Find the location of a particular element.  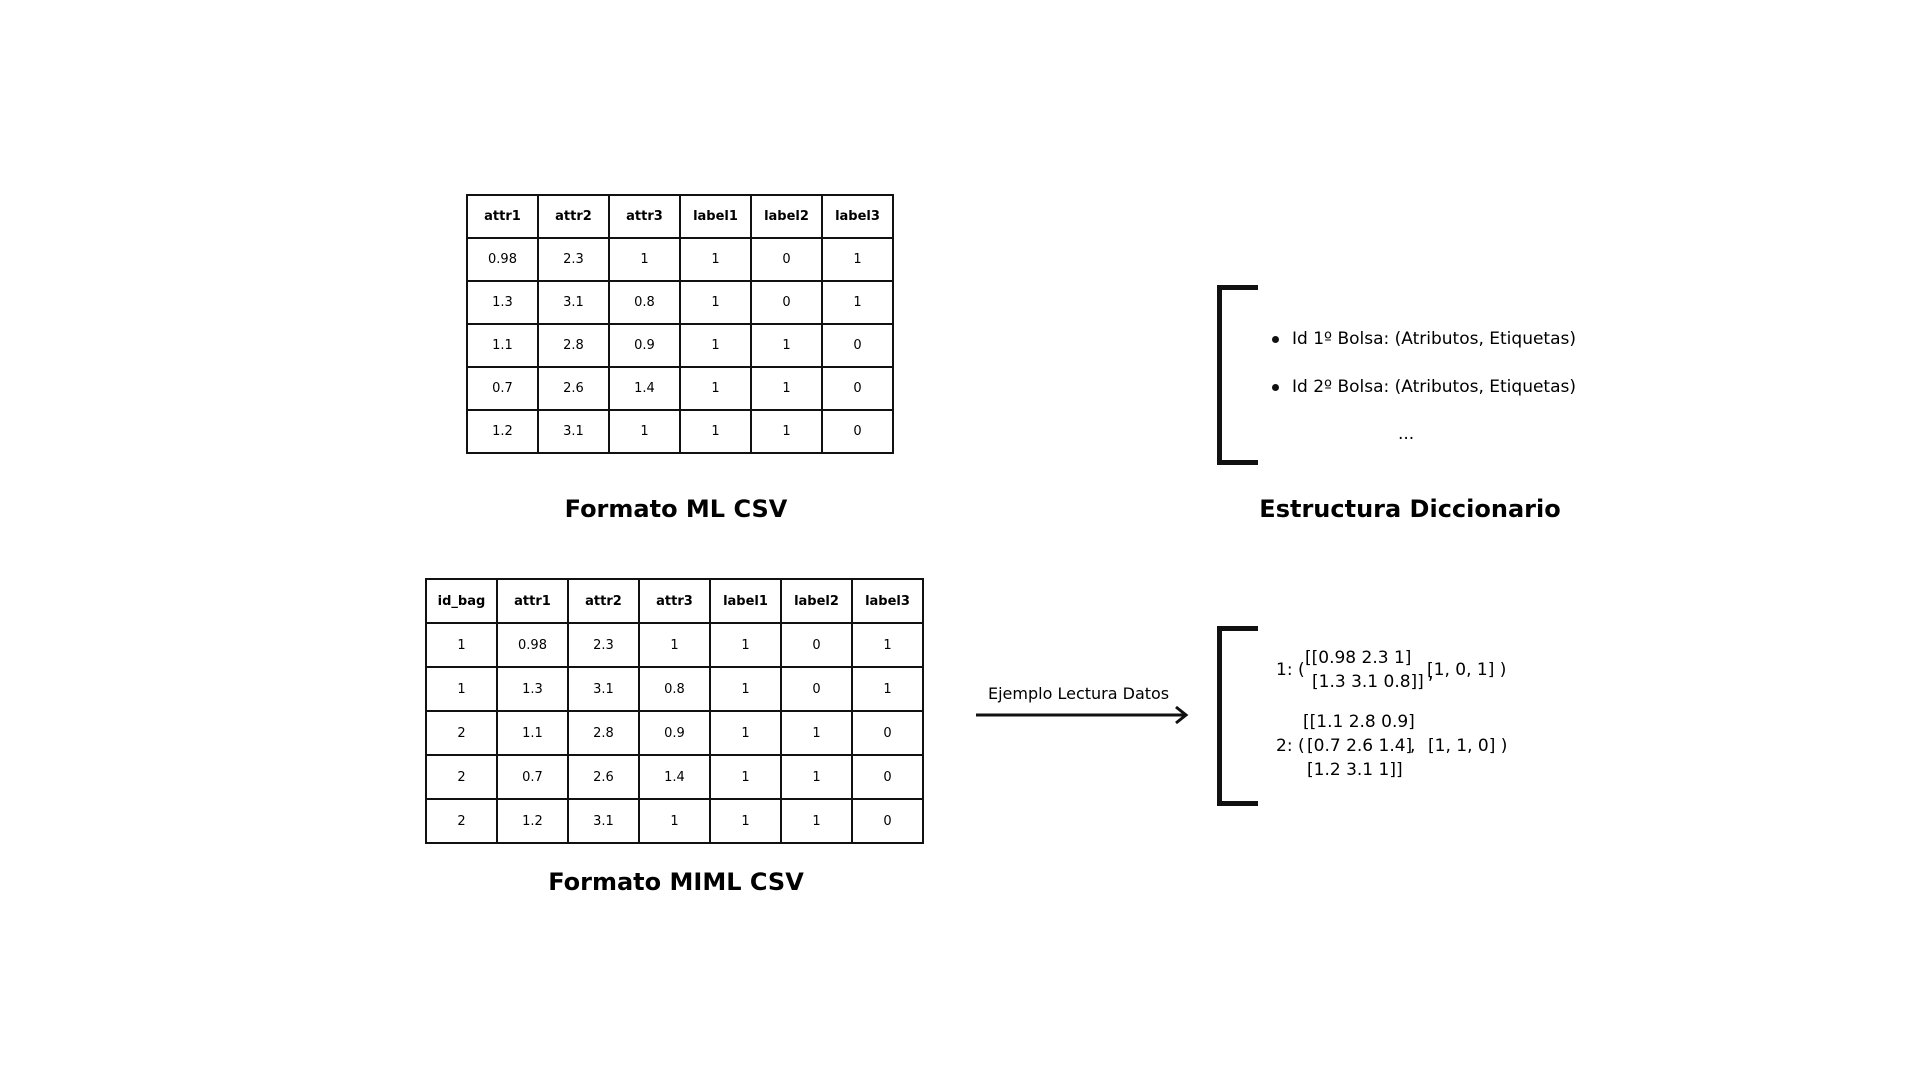

example-bracket is located at coordinates (1237, 716).